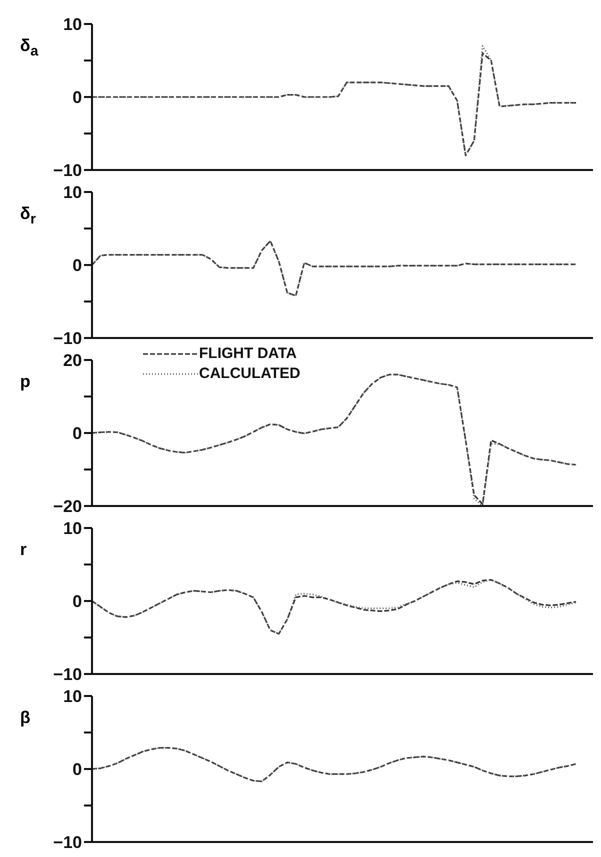 This screenshot has width=601, height=857. I want to click on legend-label: FLIGHT DATA, so click(248, 354).